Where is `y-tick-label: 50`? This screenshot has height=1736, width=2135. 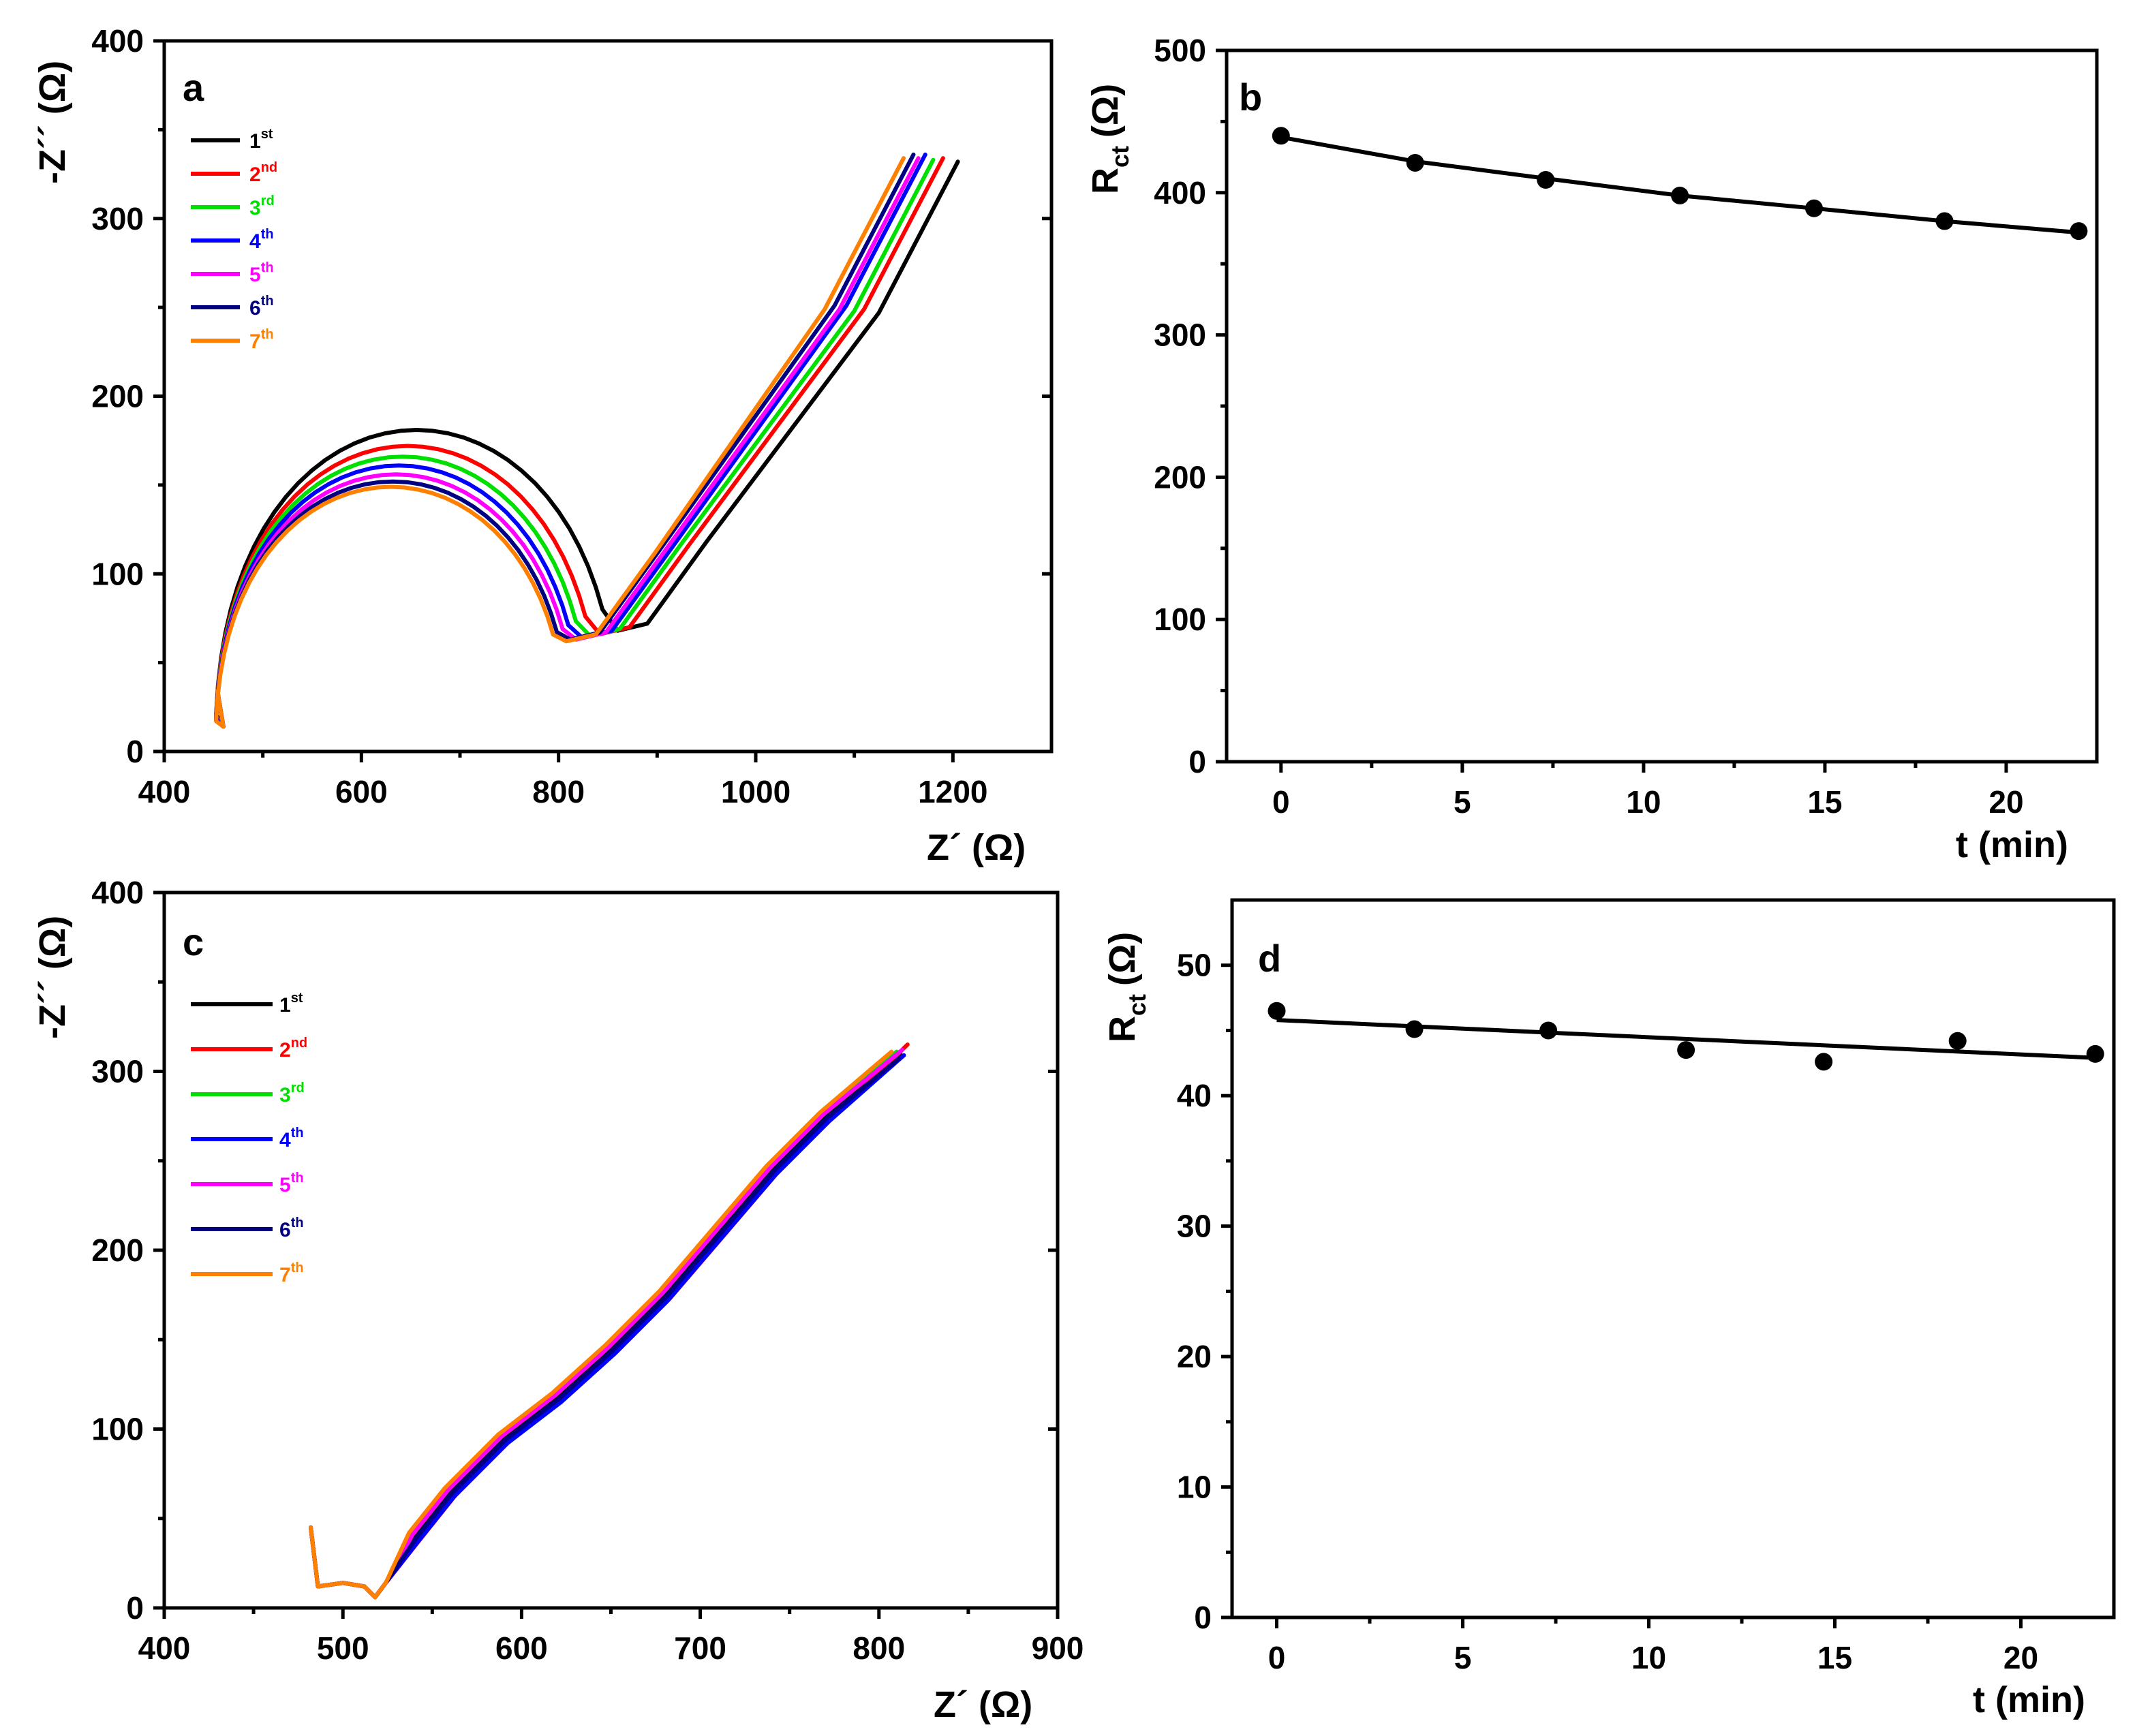 y-tick-label: 50 is located at coordinates (1194, 966).